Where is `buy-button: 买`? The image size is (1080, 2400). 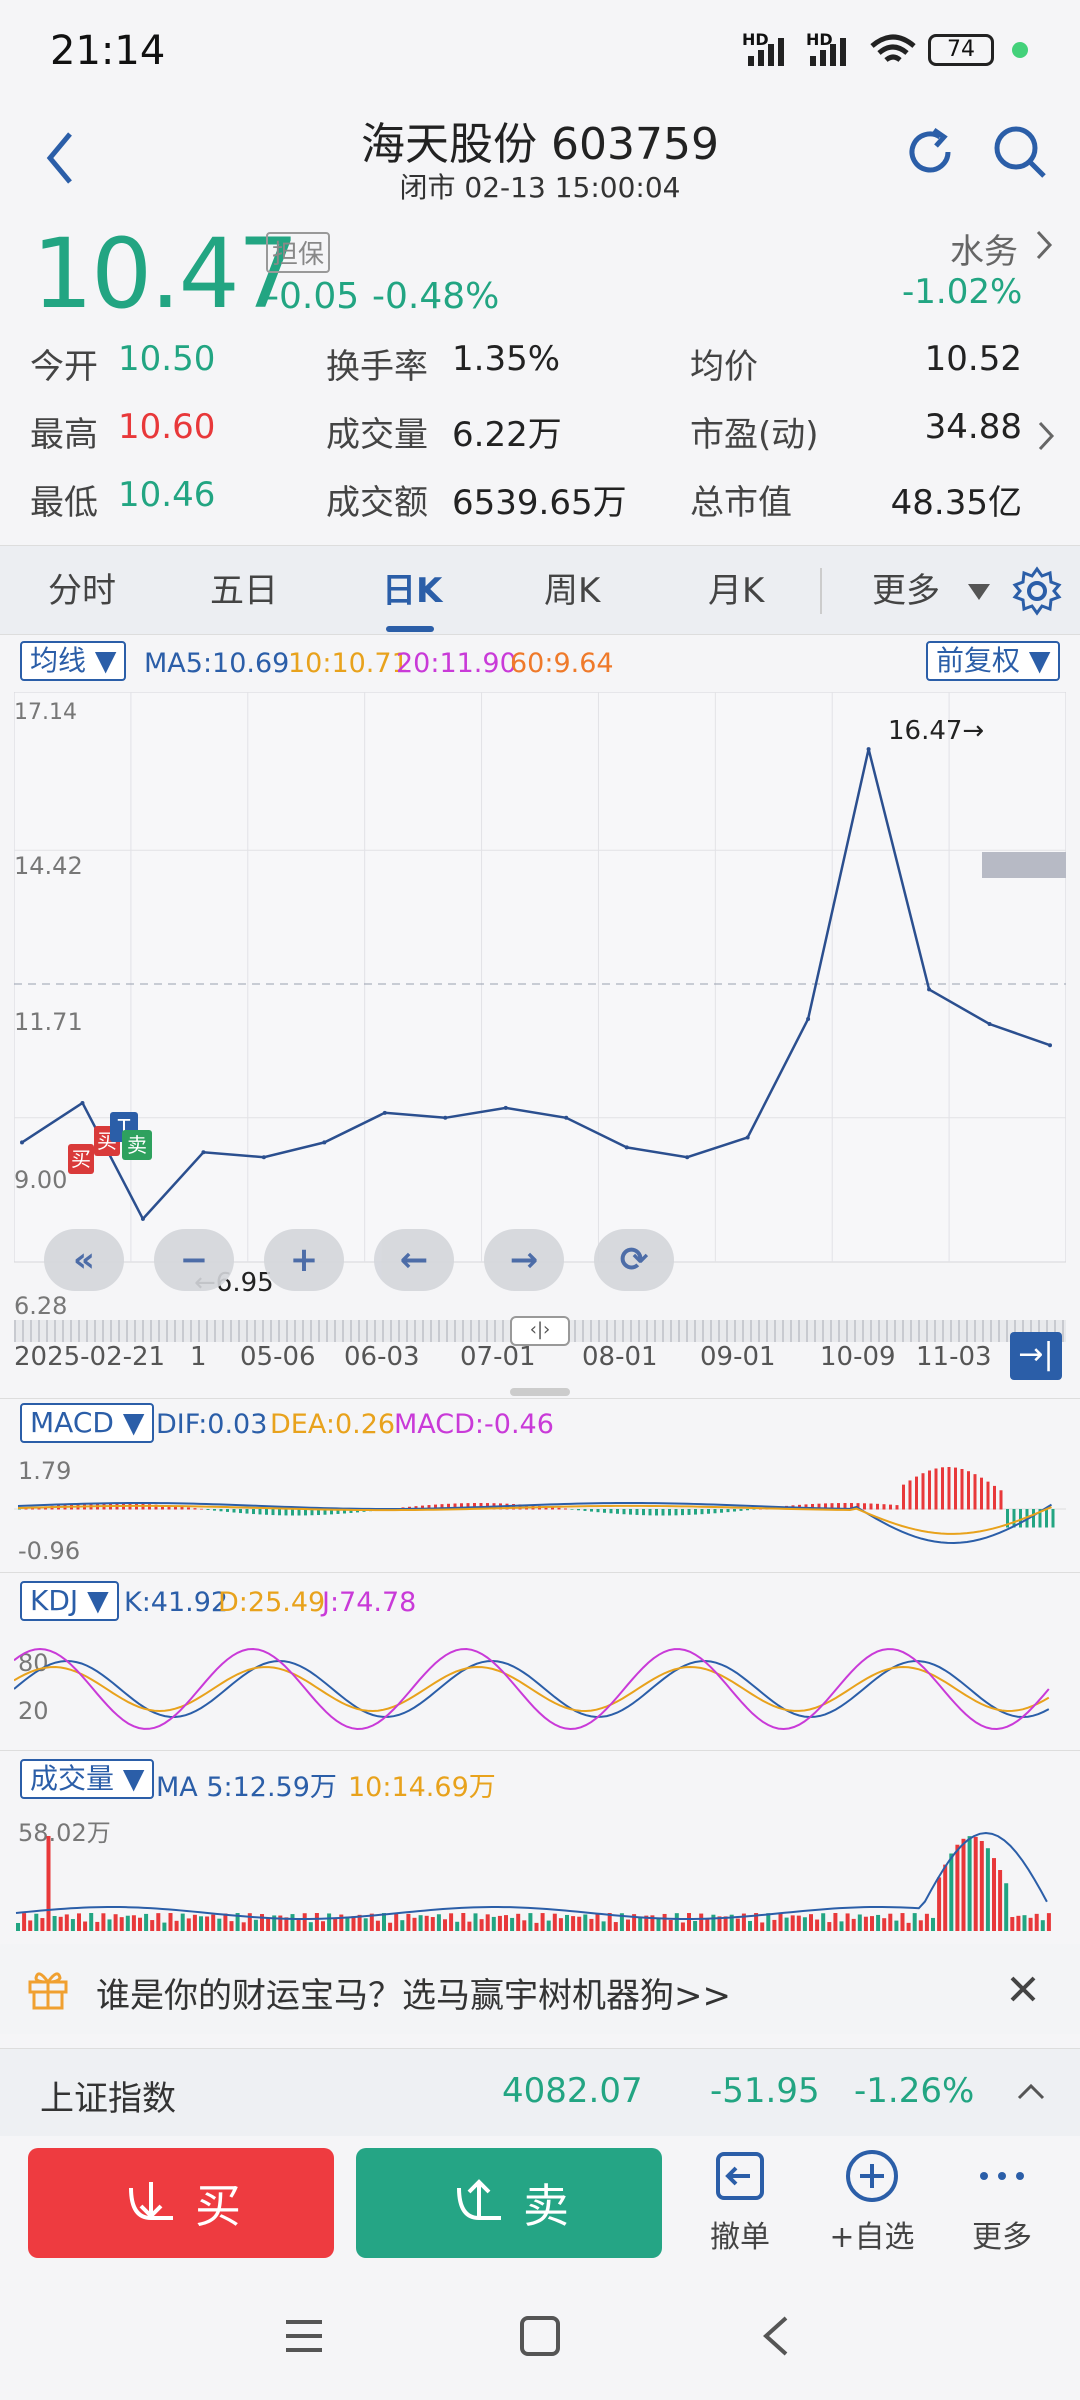 buy-button: 买 is located at coordinates (181, 2203).